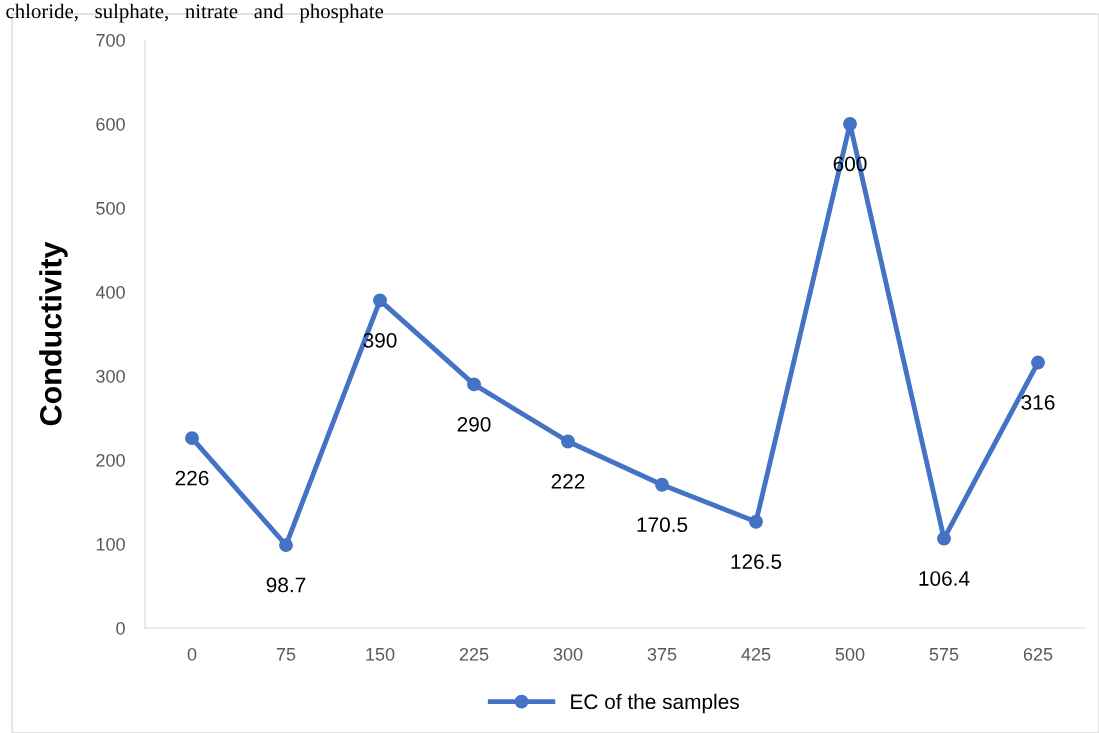 The image size is (1099, 733). I want to click on data-label: 222, so click(568, 481).